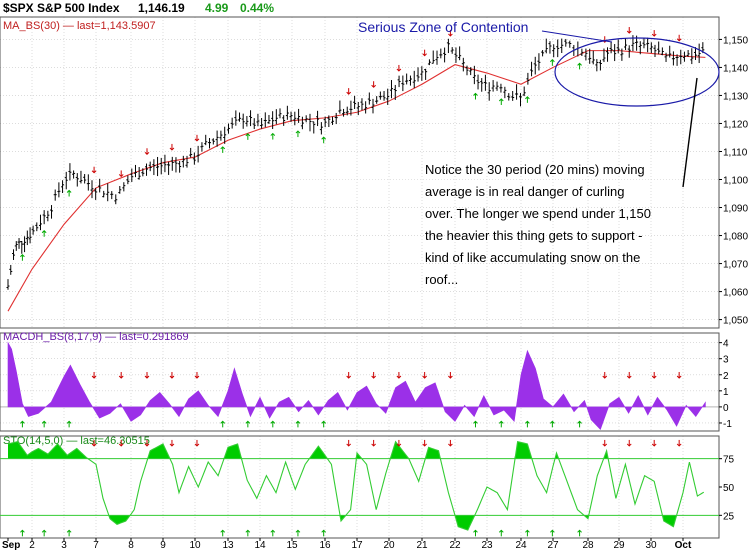 Image resolution: width=750 pixels, height=550 pixels. What do you see at coordinates (195, 545) in the screenshot?
I see `x-tick-label: 10` at bounding box center [195, 545].